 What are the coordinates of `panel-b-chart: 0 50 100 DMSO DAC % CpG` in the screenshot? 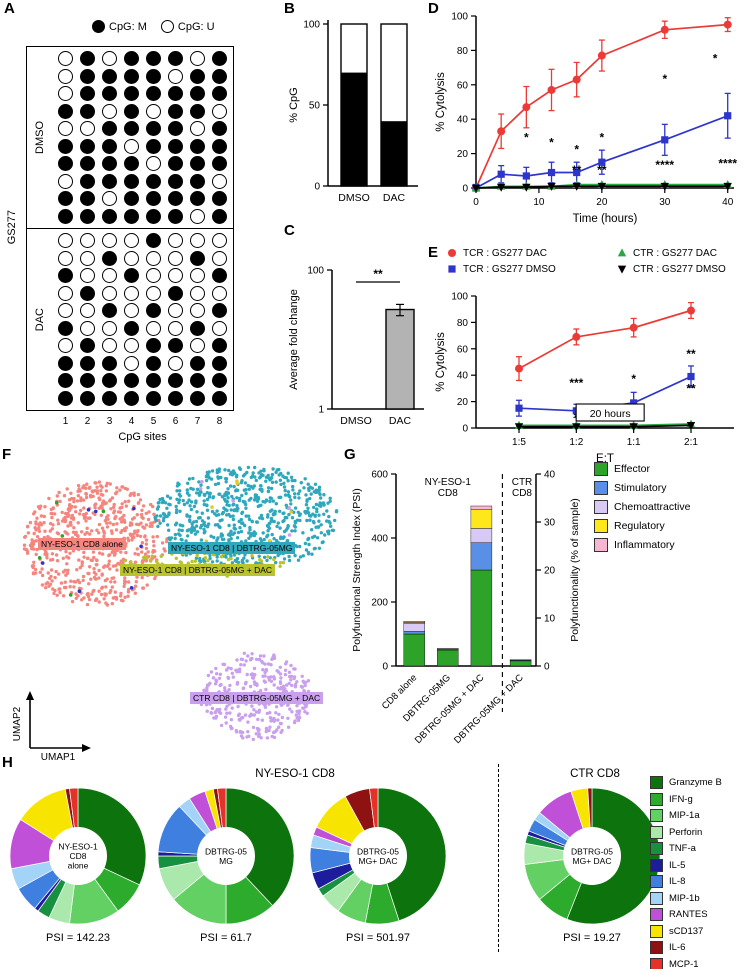 It's located at (356, 118).